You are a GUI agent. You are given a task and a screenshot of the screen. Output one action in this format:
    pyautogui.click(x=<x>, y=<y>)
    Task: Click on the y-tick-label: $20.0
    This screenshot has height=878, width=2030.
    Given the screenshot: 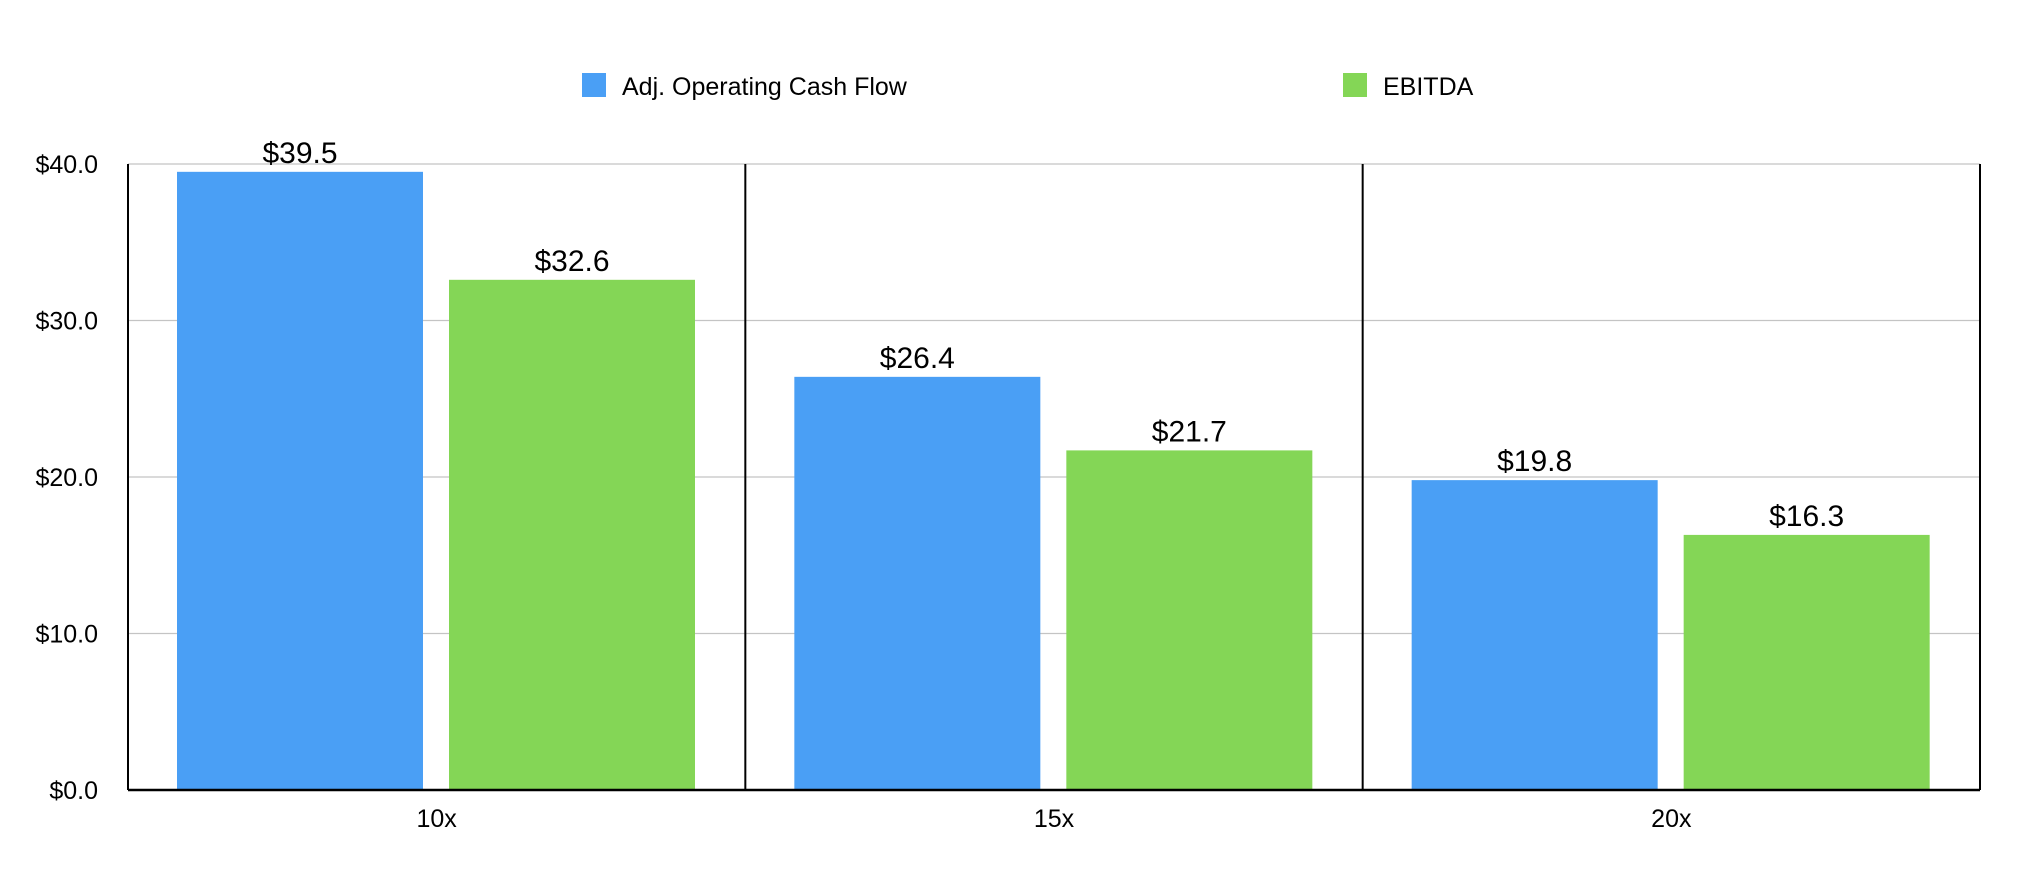 What is the action you would take?
    pyautogui.click(x=66, y=478)
    